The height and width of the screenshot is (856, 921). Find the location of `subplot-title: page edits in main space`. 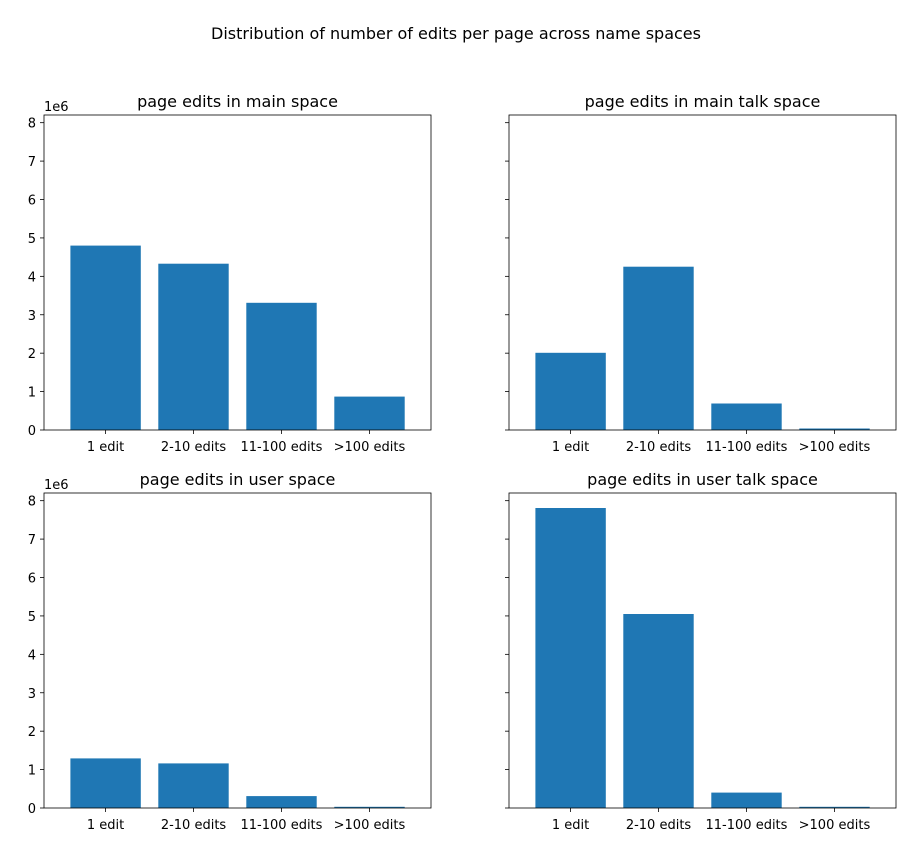

subplot-title: page edits in main space is located at coordinates (237, 101).